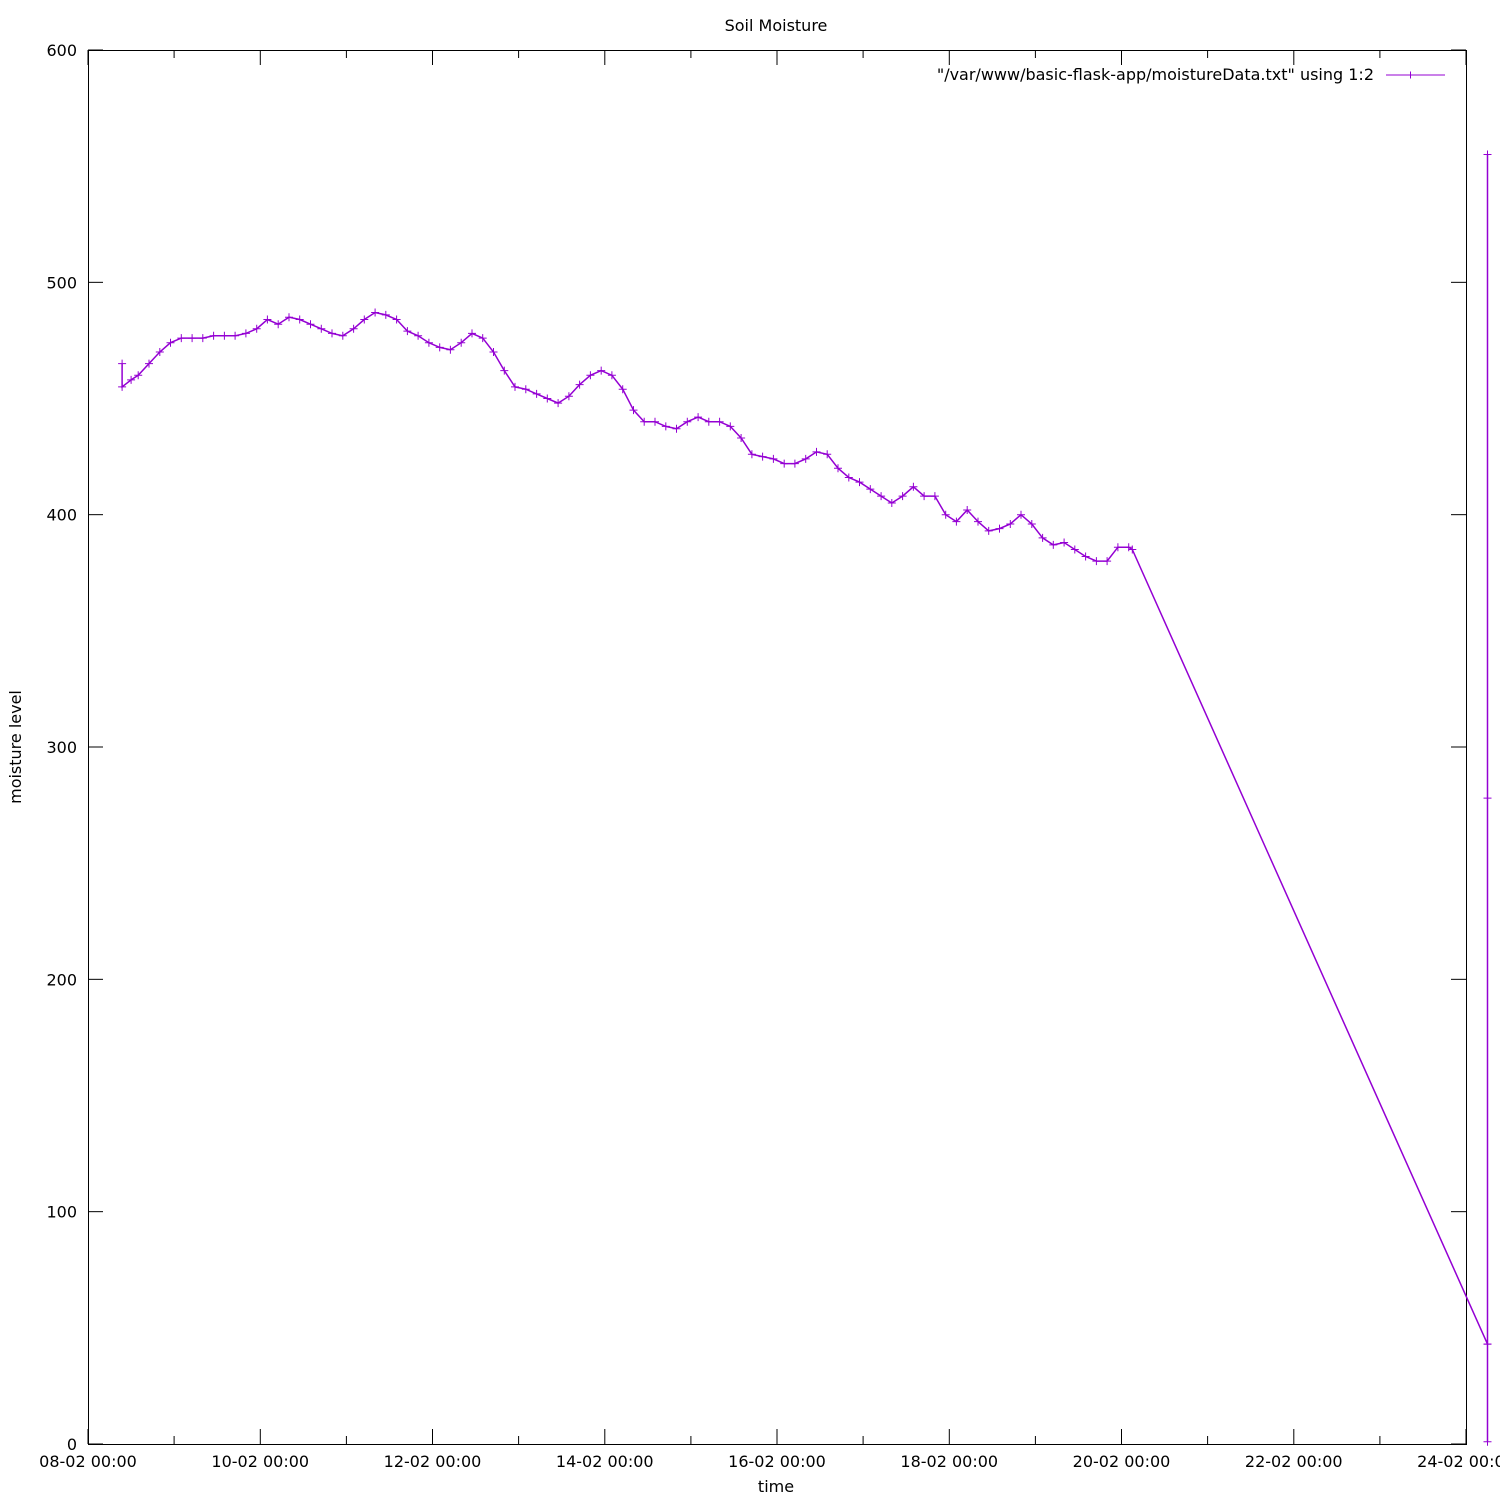 The height and width of the screenshot is (1500, 1500). What do you see at coordinates (61, 515) in the screenshot?
I see `y-tick-label: 400` at bounding box center [61, 515].